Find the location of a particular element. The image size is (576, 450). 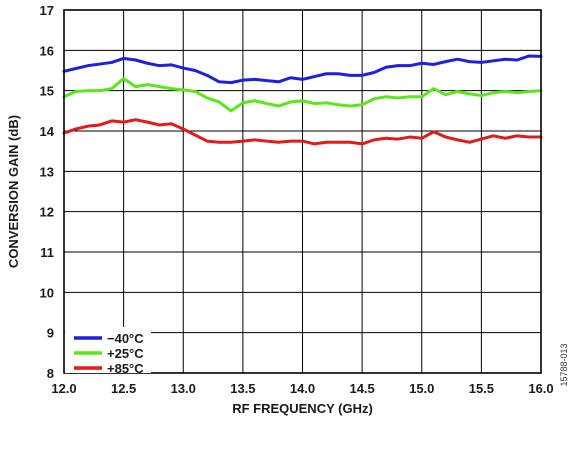

x-tick-label: 14.5 is located at coordinates (361, 388).